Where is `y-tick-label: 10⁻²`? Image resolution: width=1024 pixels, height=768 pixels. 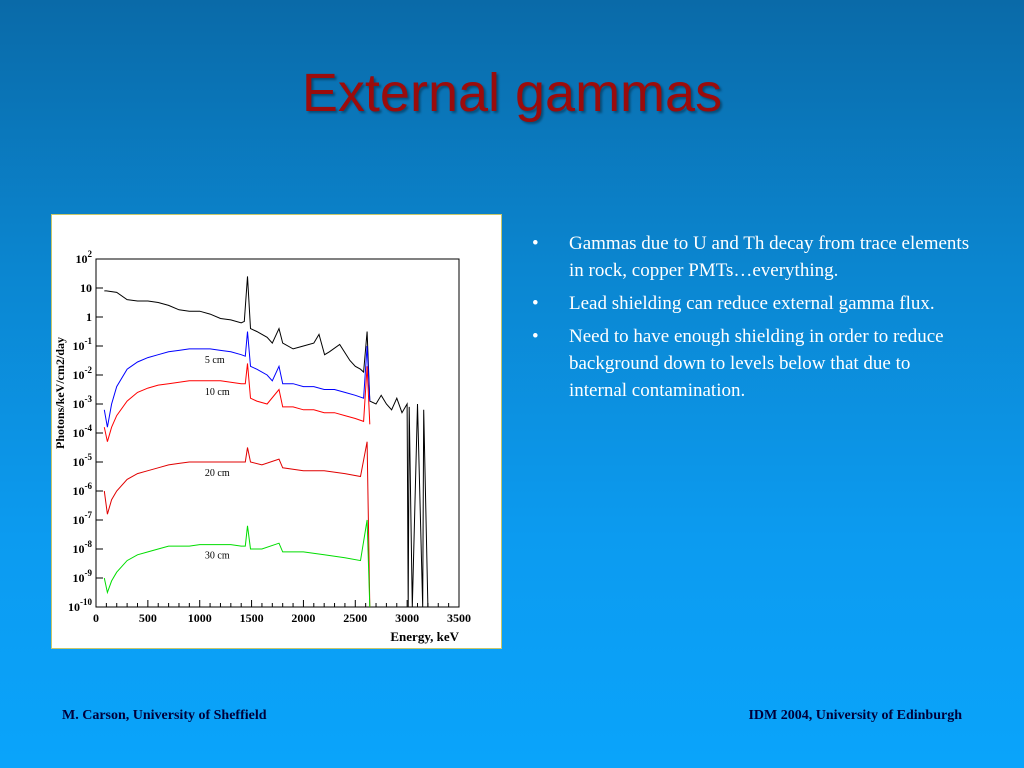
y-tick-label: 10⁻² is located at coordinates (83, 373).